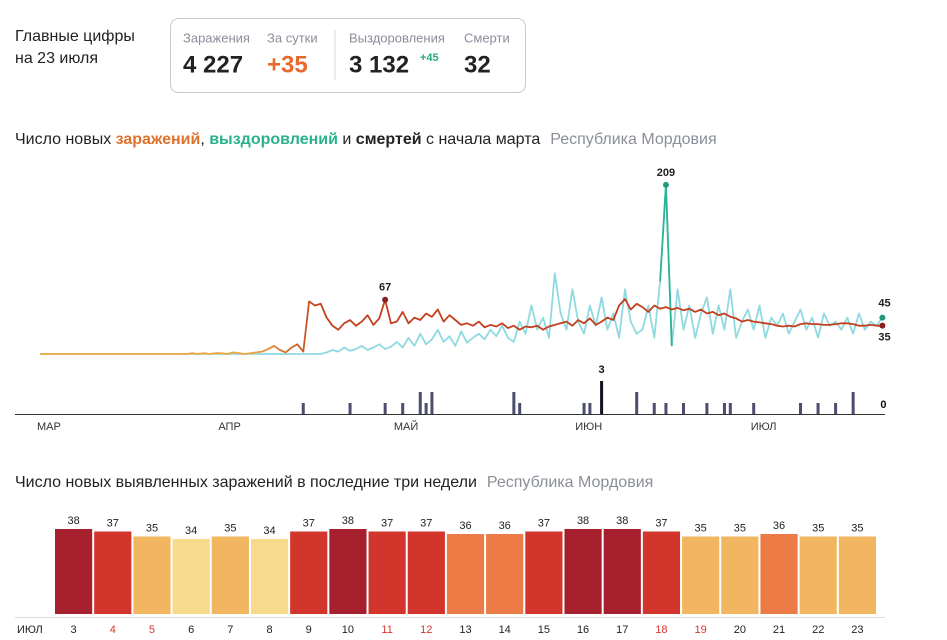  What do you see at coordinates (461, 326) in the screenshot?
I see `series-line` at bounding box center [461, 326].